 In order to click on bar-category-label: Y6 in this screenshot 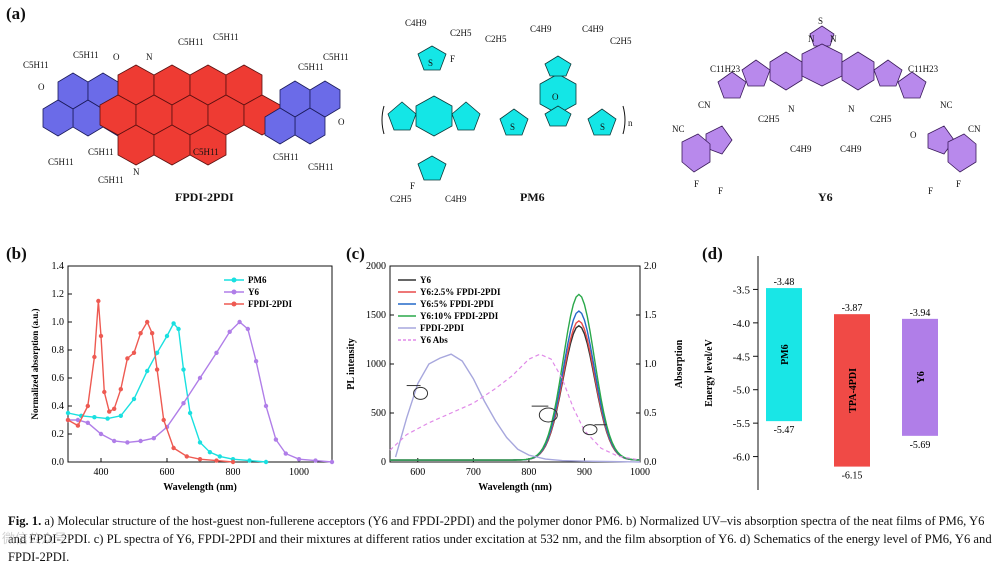, I will do `click(921, 377)`.